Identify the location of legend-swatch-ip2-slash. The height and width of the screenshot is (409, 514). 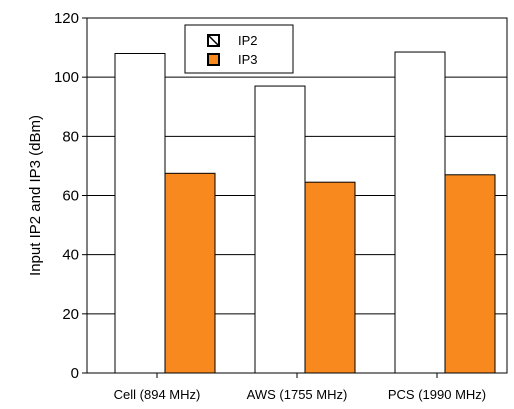
(213, 40).